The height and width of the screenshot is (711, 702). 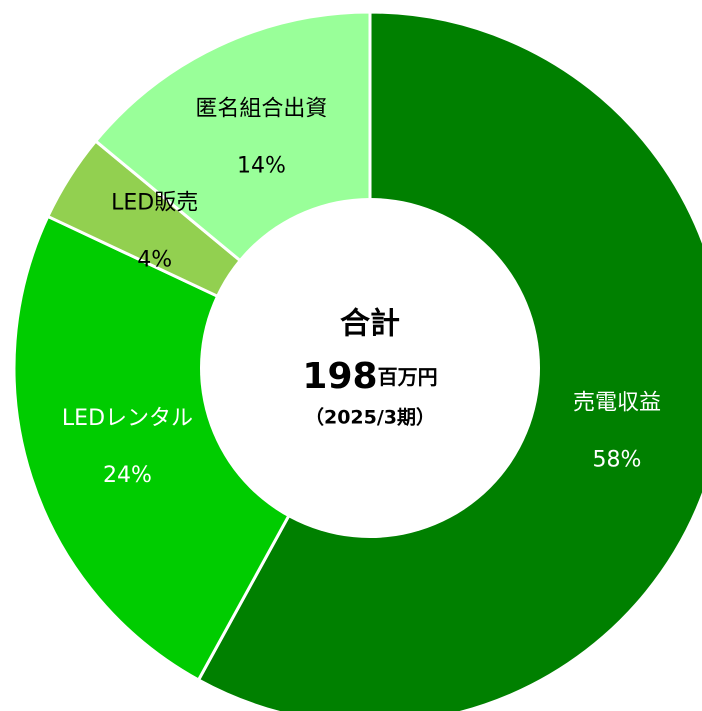 I want to click on slice-label: LEDレンタル, so click(x=127, y=418).